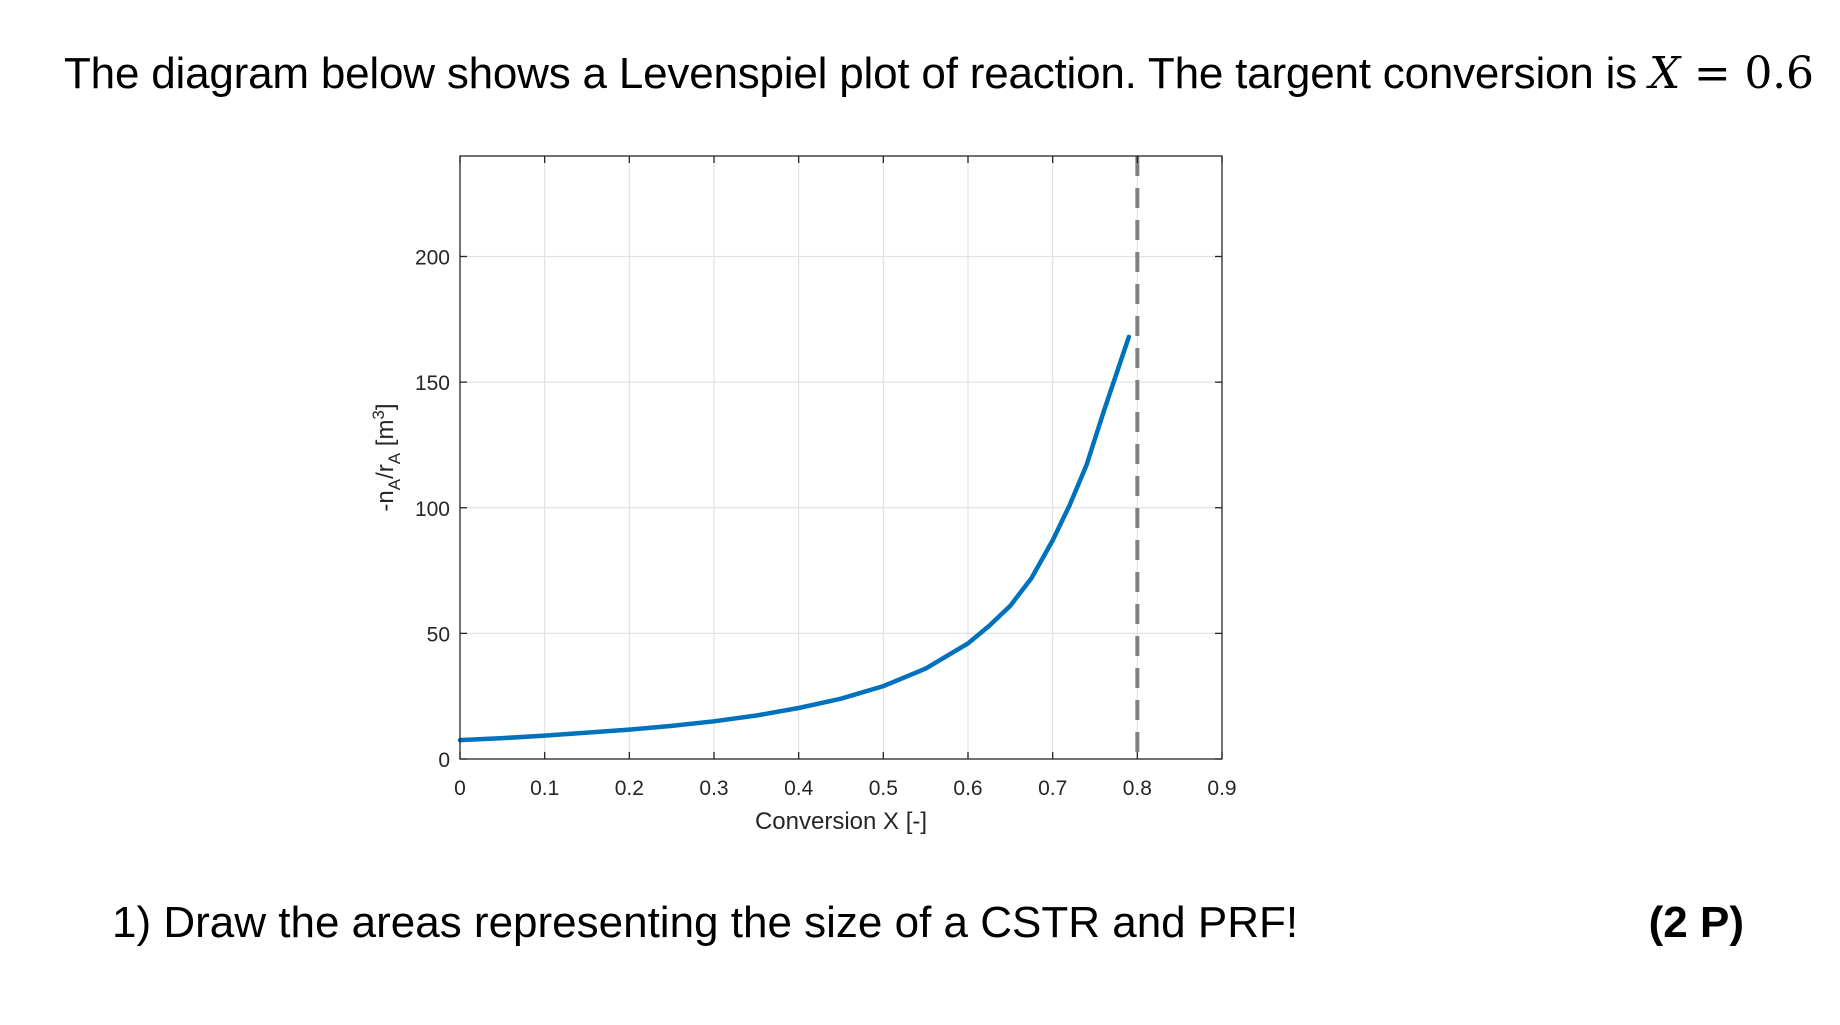 The image size is (1840, 1025). I want to click on y-axis-label: -nA/rA [m3], so click(386, 457).